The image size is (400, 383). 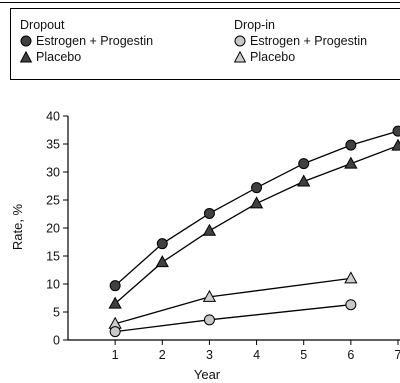 I want to click on x-tick-label: 4, so click(x=256, y=355).